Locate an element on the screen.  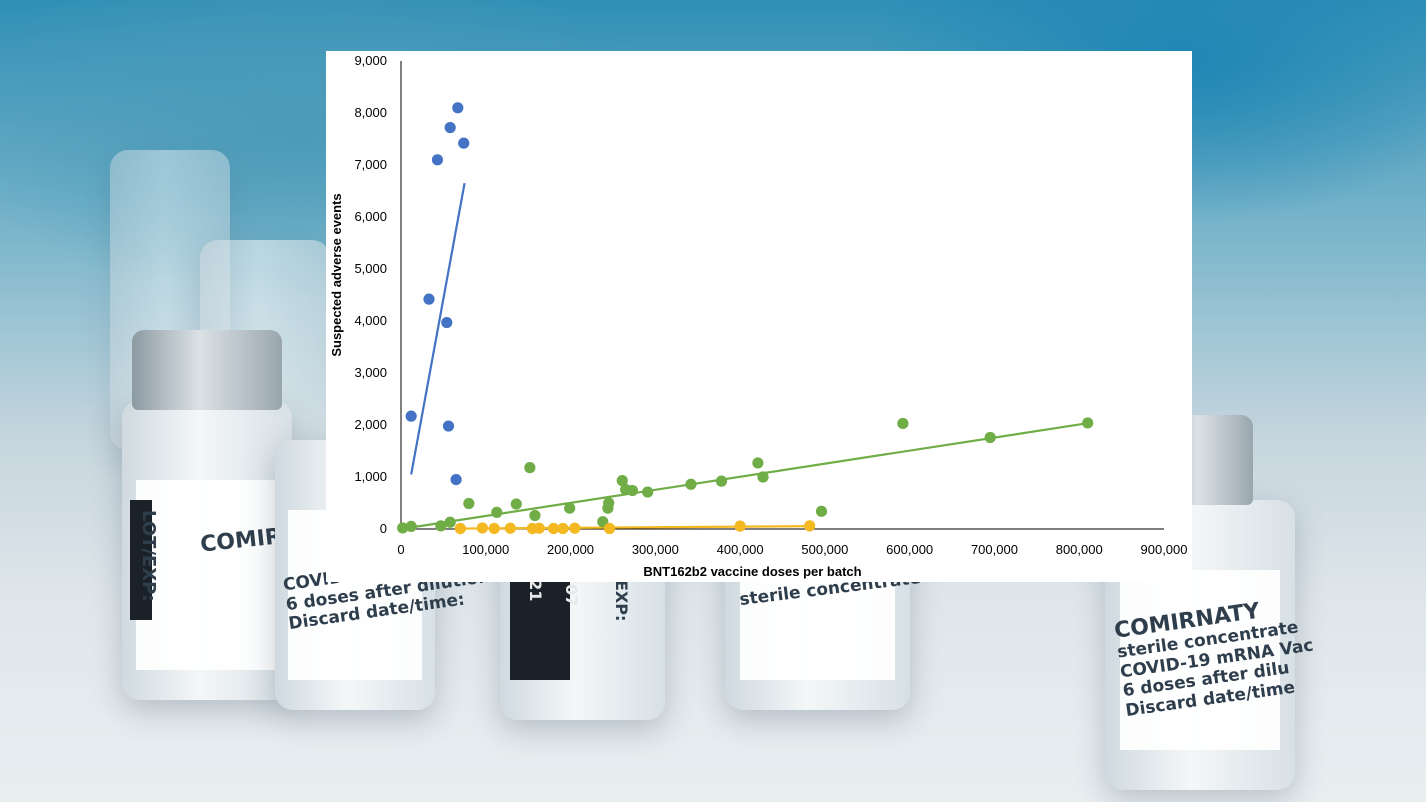
y-tick-label: 5,000 is located at coordinates (370, 268).